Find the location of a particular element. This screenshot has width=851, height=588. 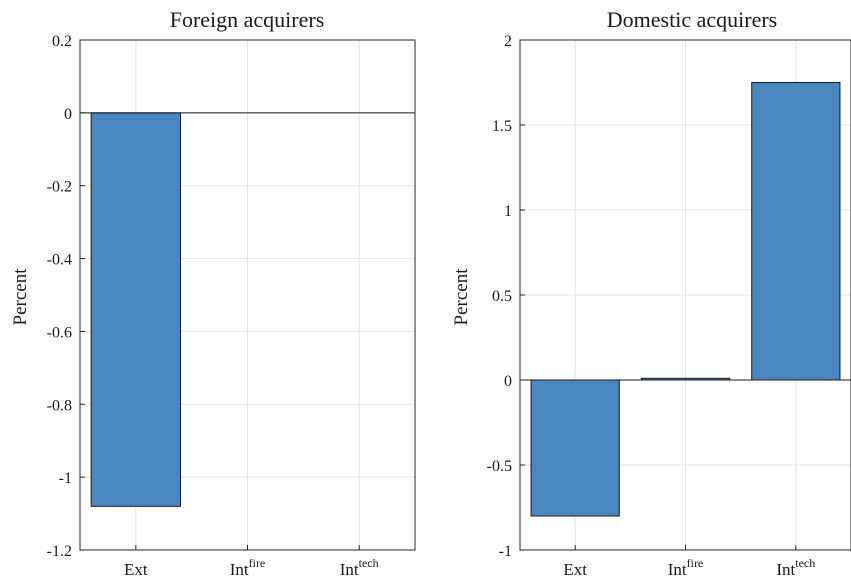

y-tick-label: -0.6 is located at coordinates (59, 332).